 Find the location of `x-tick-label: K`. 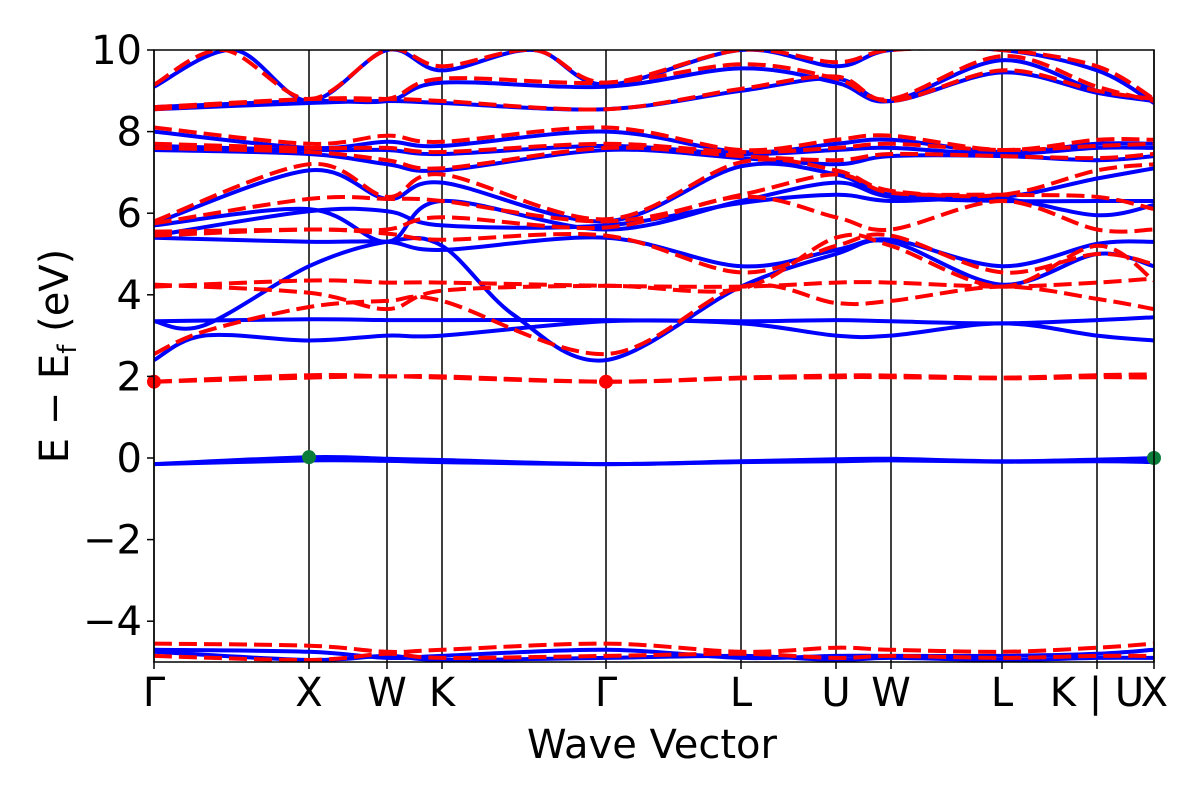

x-tick-label: K is located at coordinates (443, 693).